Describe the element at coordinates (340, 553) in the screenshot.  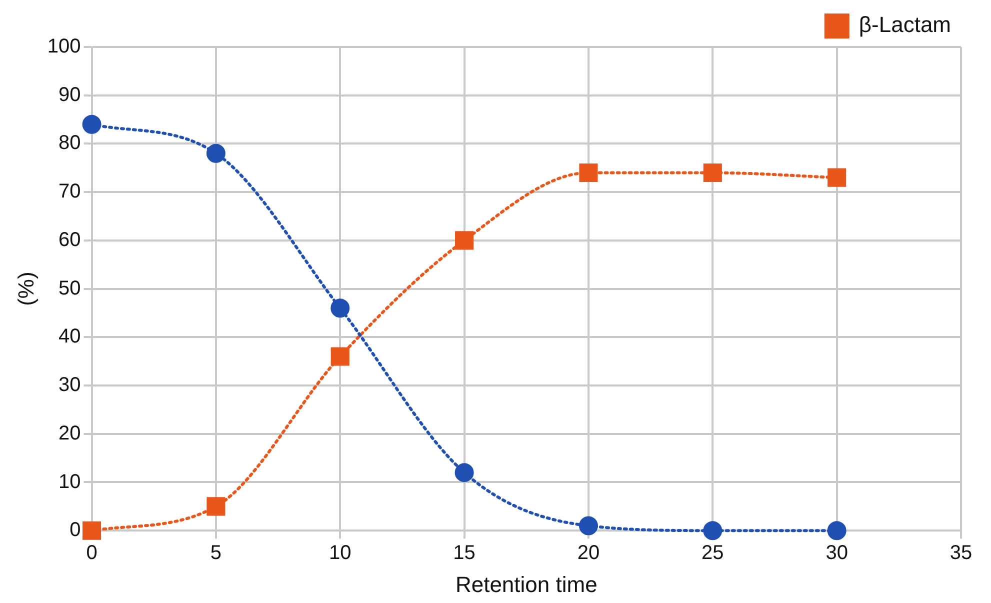
I see `x-tick-label: 10` at that location.